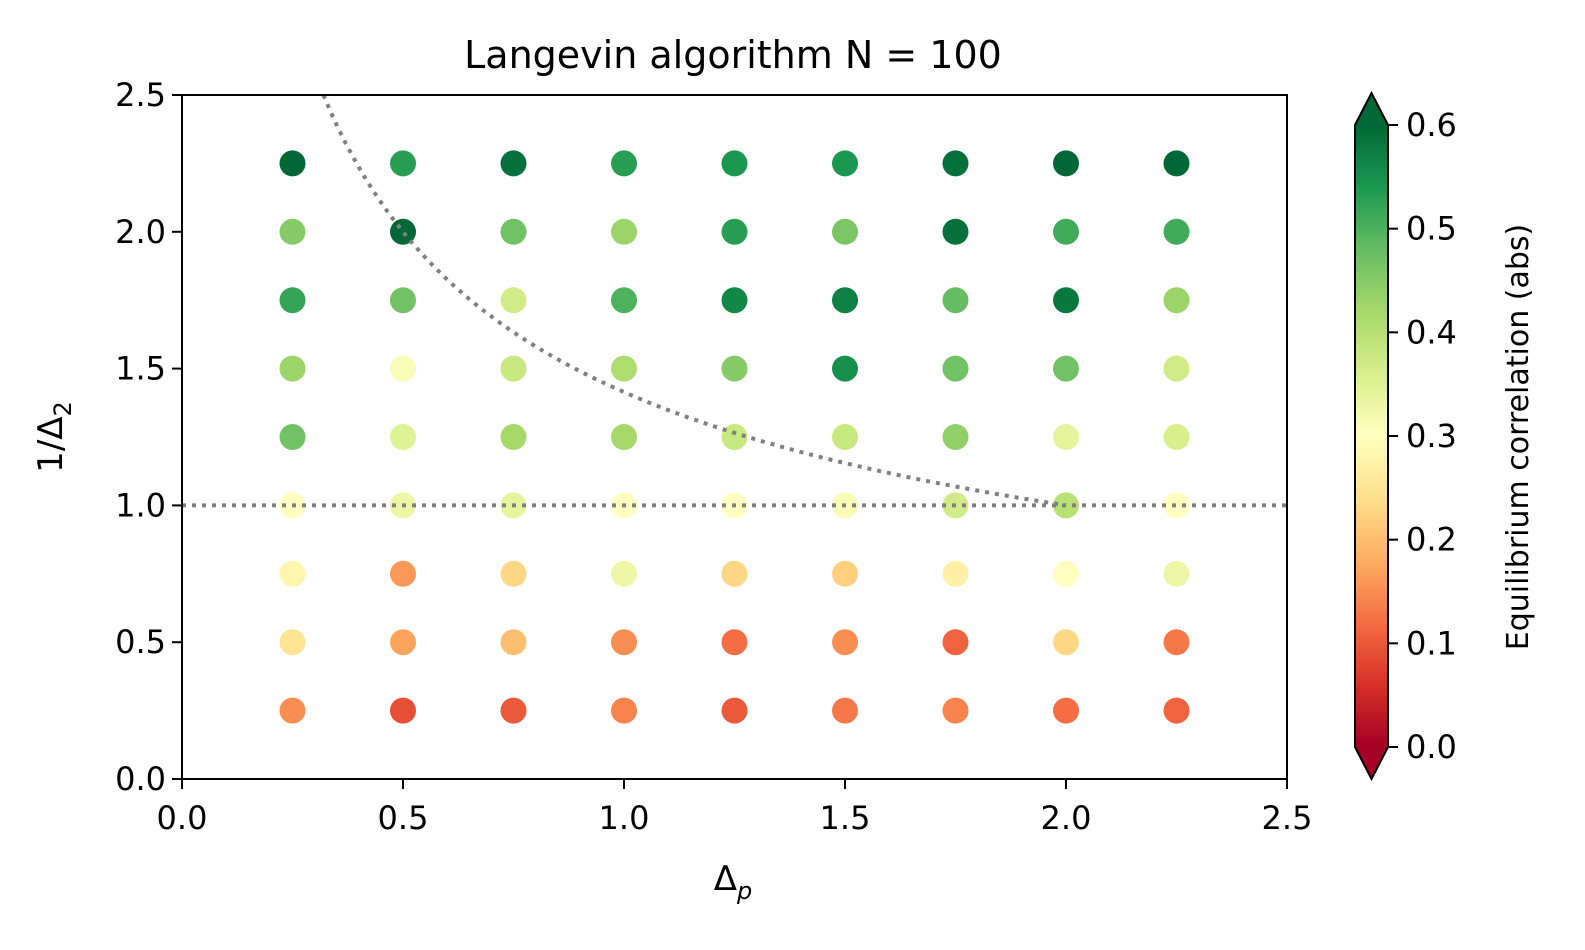 The height and width of the screenshot is (950, 1585). Describe the element at coordinates (1431, 540) in the screenshot. I see `colorbar-tick-label: 0.2` at that location.